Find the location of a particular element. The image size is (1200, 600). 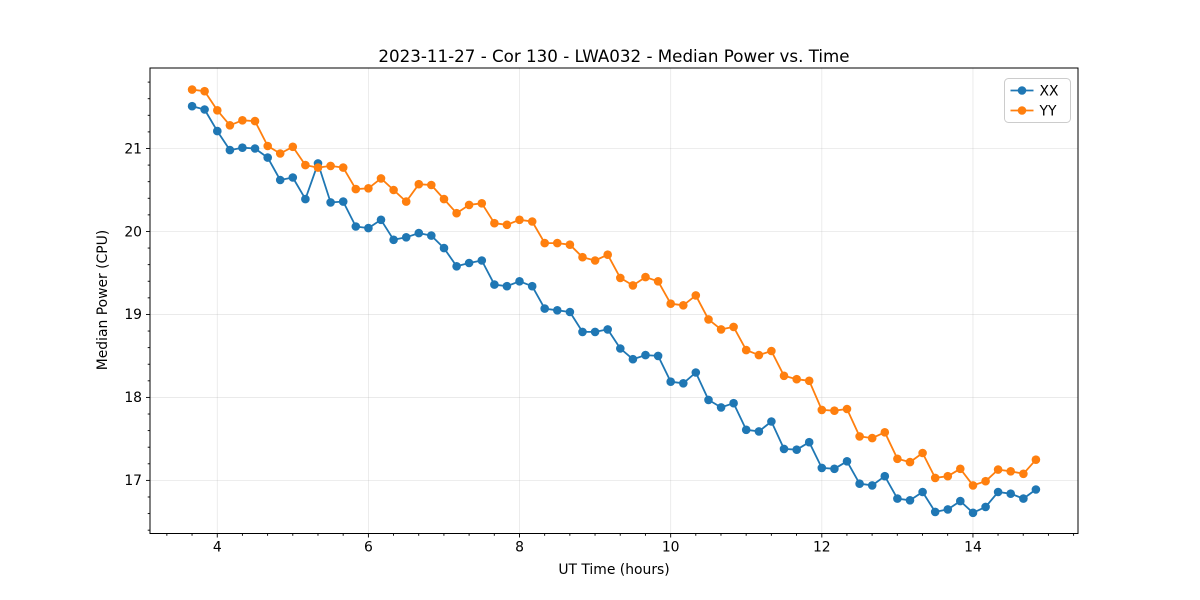

y-axis-label: Median Power (CPU) is located at coordinates (103, 300).